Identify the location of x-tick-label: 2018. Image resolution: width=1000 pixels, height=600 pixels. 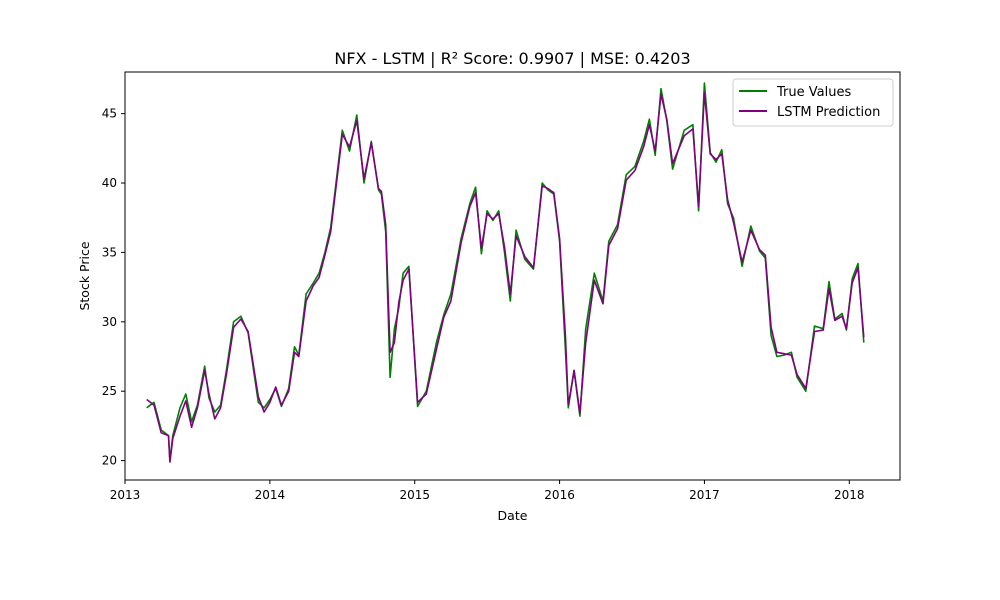
(849, 495).